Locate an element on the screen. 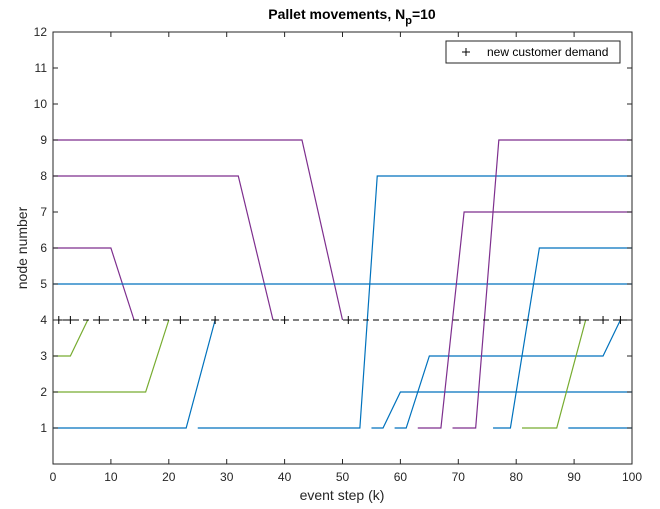 Image resolution: width=660 pixels, height=509 pixels. x-tick-label: 50 is located at coordinates (343, 477).